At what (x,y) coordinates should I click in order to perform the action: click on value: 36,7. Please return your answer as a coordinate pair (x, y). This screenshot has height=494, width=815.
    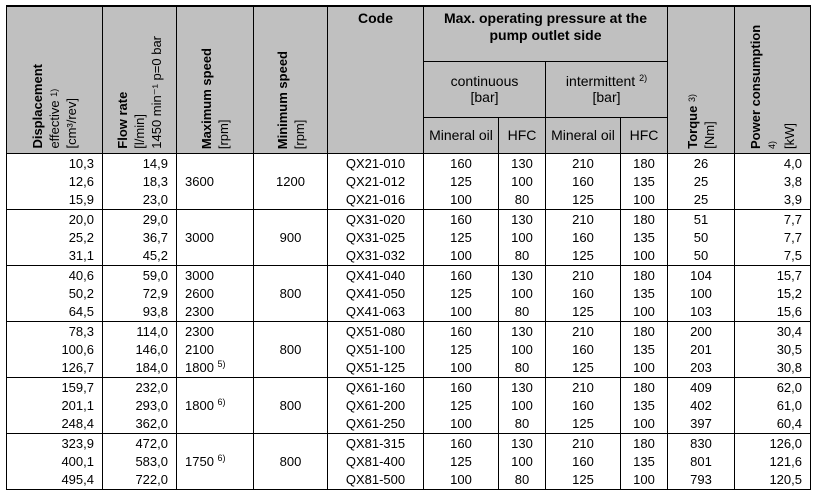
    Looking at the image, I should click on (135, 238).